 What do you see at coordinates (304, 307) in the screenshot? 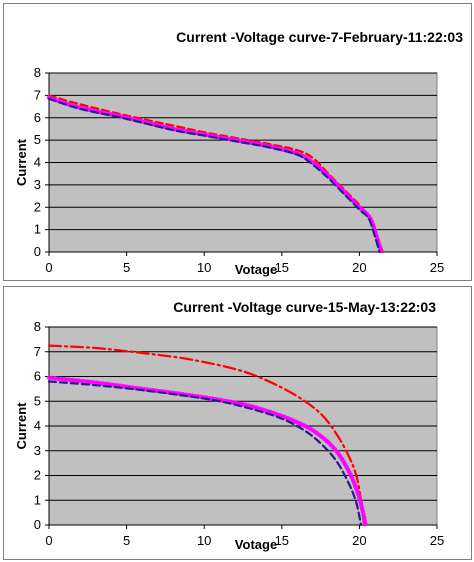
I see `chart-title: Current -Voltage curve-15-May-13:22:03` at bounding box center [304, 307].